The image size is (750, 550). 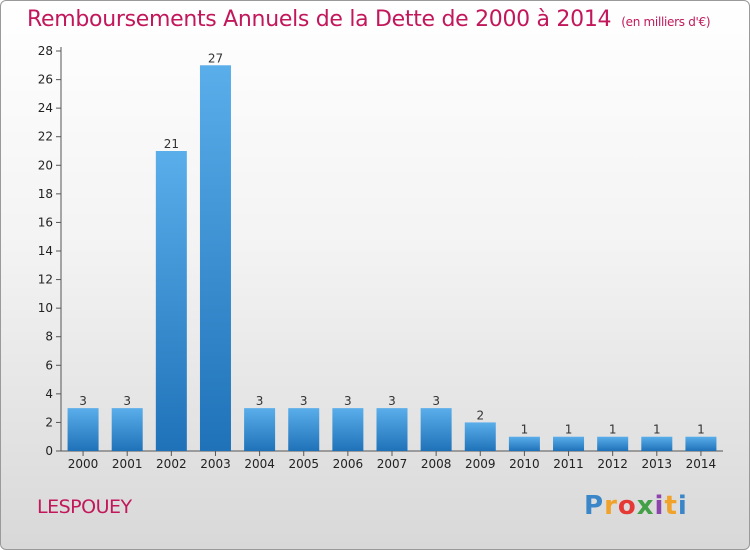 What do you see at coordinates (480, 415) in the screenshot?
I see `data-label: 2` at bounding box center [480, 415].